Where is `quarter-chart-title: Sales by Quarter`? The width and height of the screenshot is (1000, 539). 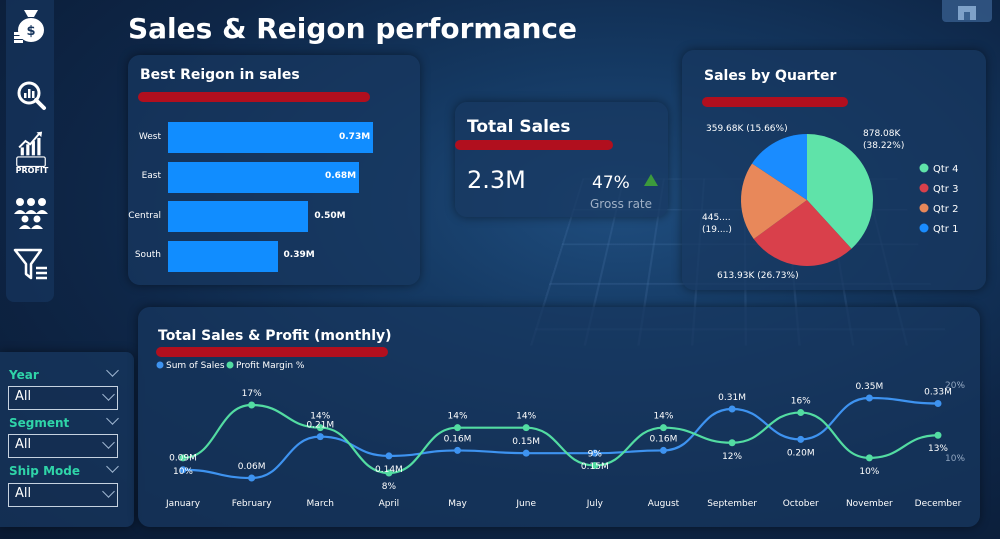
quarter-chart-title: Sales by Quarter is located at coordinates (770, 76).